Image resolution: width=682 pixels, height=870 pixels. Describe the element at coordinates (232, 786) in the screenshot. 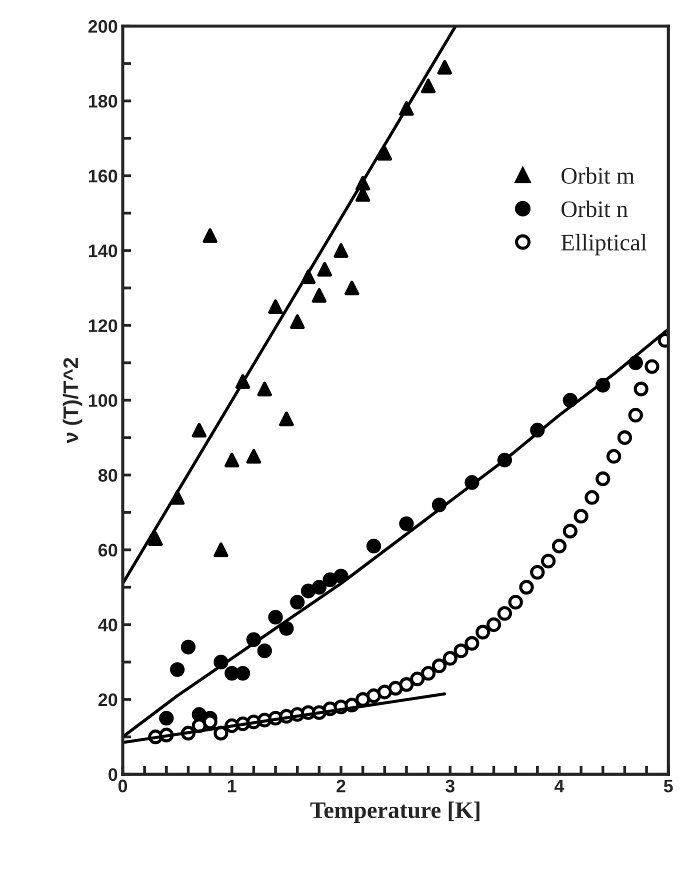

I see `x-tick-label: 1` at that location.